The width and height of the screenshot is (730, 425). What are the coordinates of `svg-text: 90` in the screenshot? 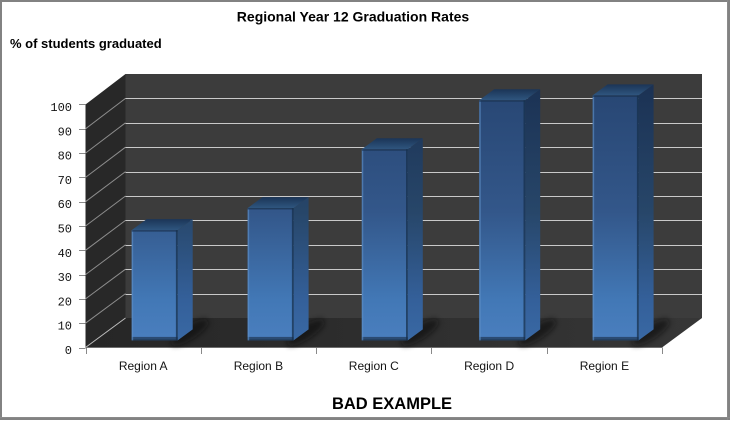 It's located at (65, 132).